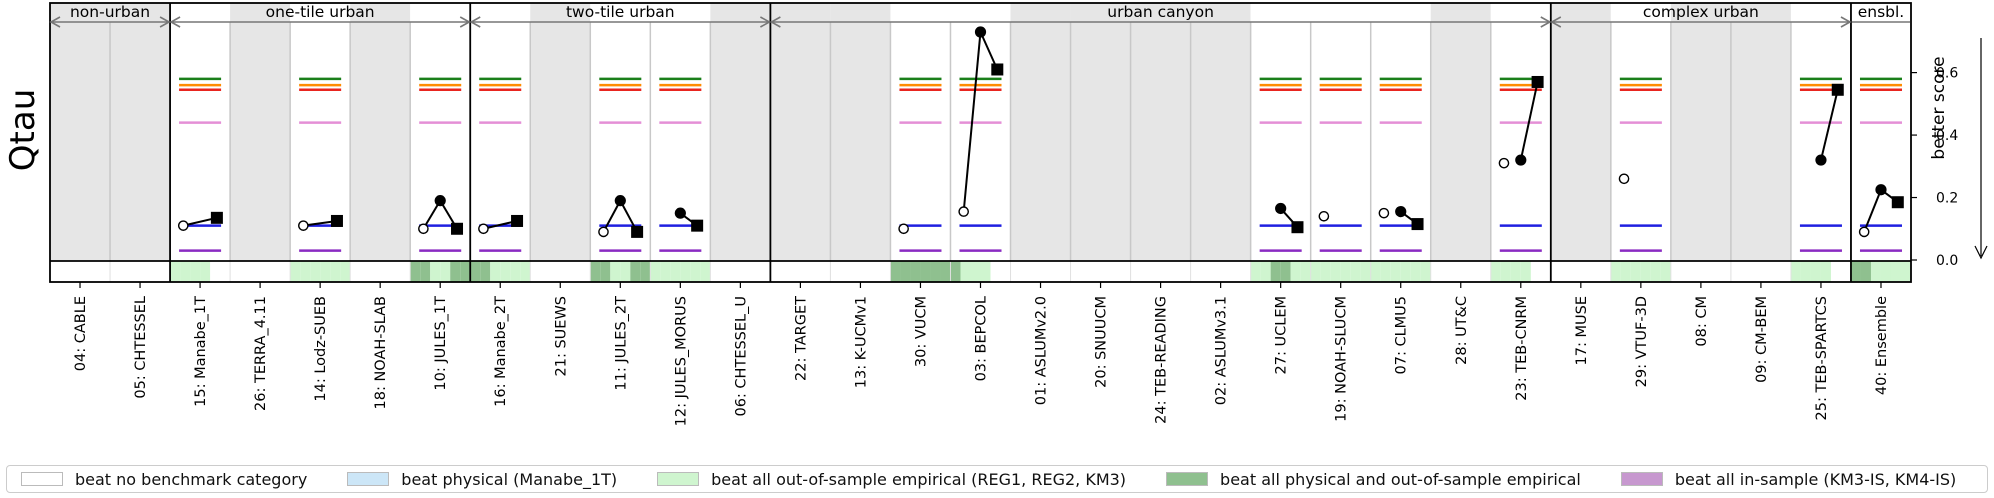 The width and height of the screenshot is (1994, 498). I want to click on column-chtessel-u, so click(740, 132).